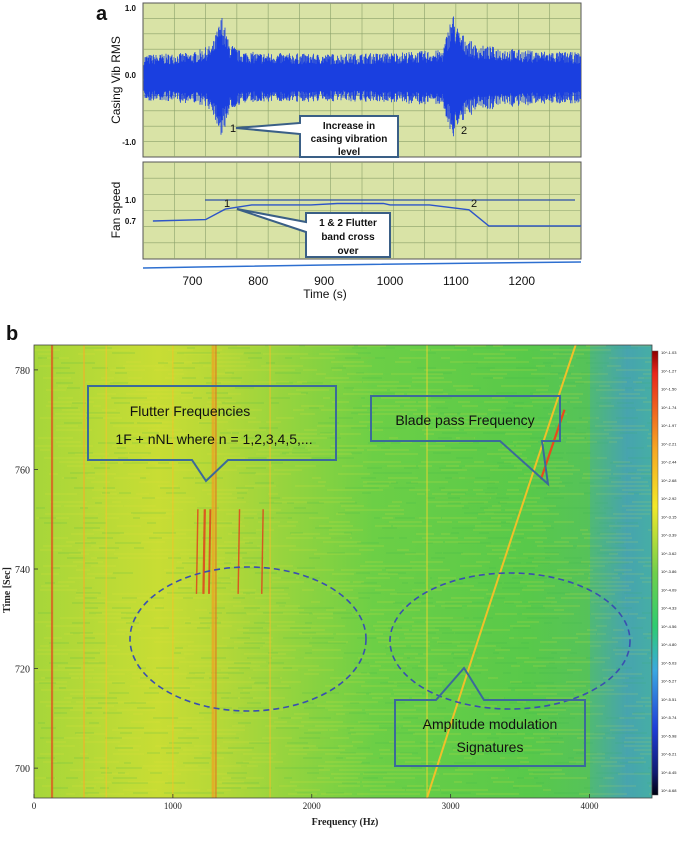 This screenshot has width=685, height=859. Describe the element at coordinates (490, 747) in the screenshot. I see `amplitude-callout-line-2: Signatures` at that location.